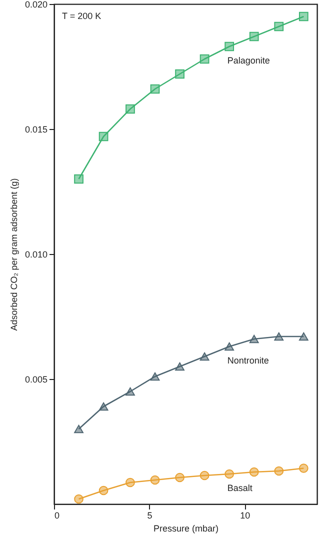 Image resolution: width=323 pixels, height=535 pixels. Describe the element at coordinates (245, 515) in the screenshot. I see `x-tick-label: 10` at that location.